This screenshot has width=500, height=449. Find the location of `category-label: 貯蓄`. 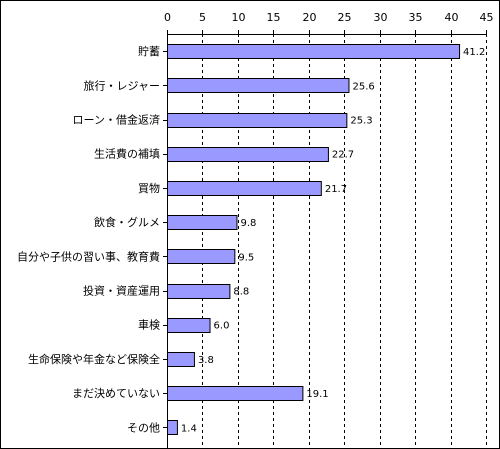

category-label: 貯蓄 is located at coordinates (149, 51).